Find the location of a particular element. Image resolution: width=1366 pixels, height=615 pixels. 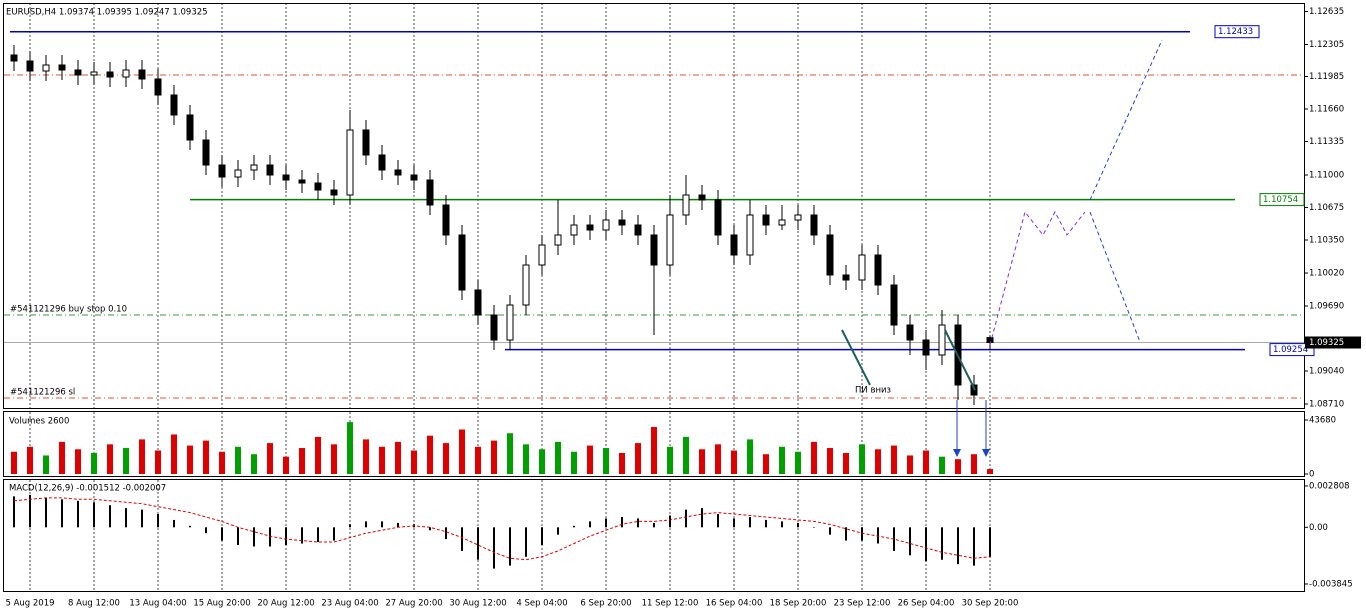

y-tick-label: 1.11000 is located at coordinates (1326, 176).